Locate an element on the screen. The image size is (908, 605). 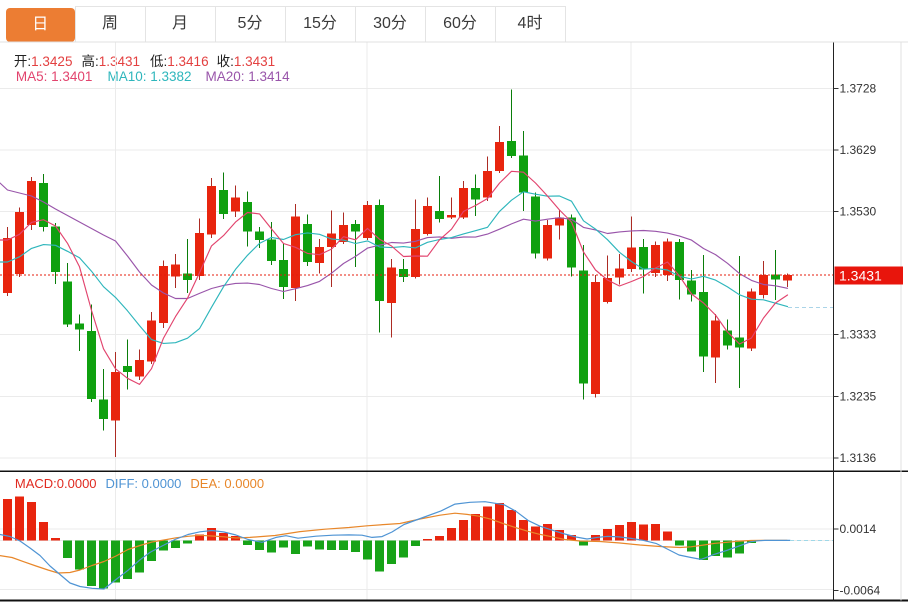
svg-text: 1.3431 is located at coordinates (860, 276).